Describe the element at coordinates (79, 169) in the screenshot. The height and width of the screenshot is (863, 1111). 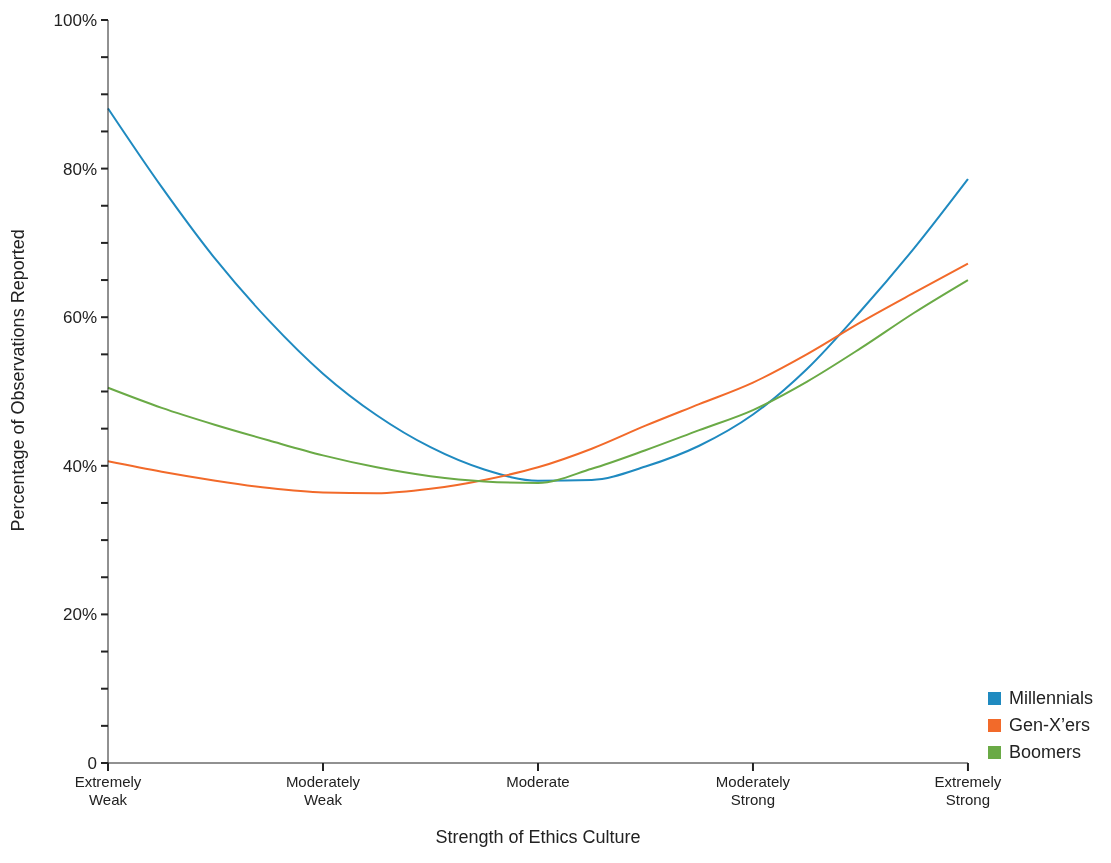
I see `y-tick-label: 80%` at that location.